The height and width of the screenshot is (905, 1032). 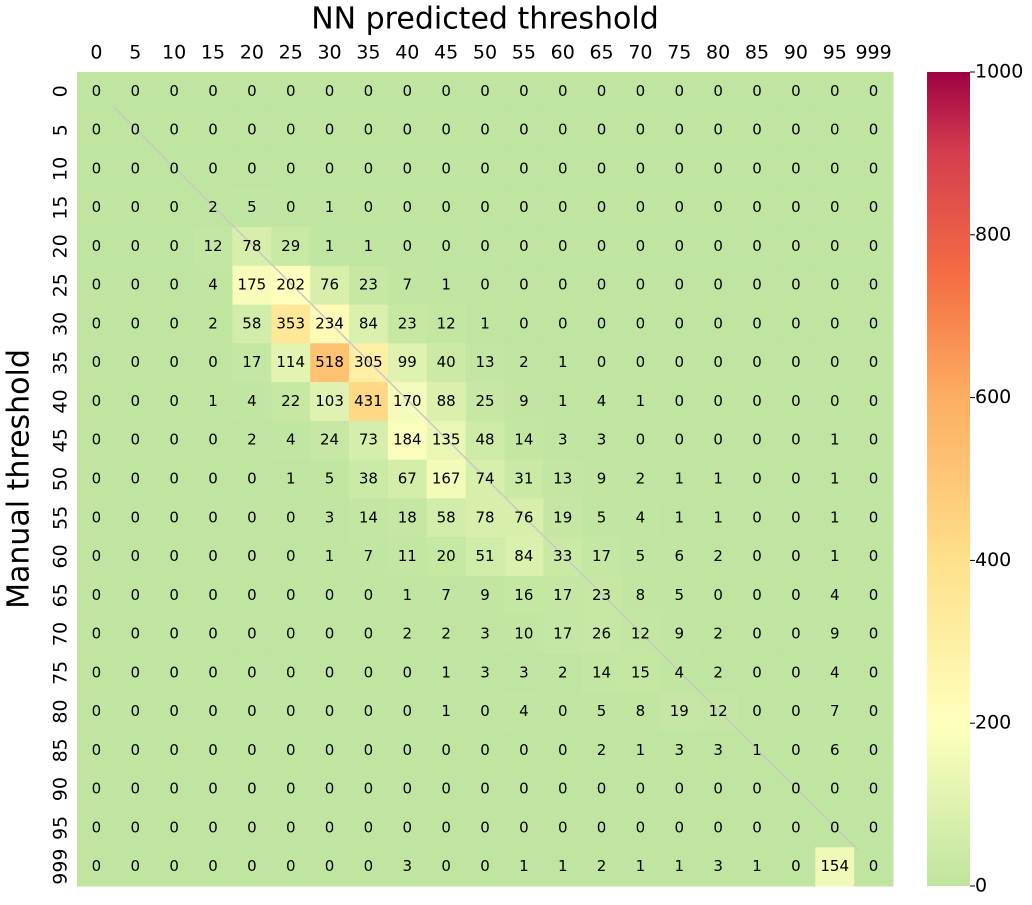 What do you see at coordinates (602, 517) in the screenshot?
I see `cell-label: 5` at bounding box center [602, 517].